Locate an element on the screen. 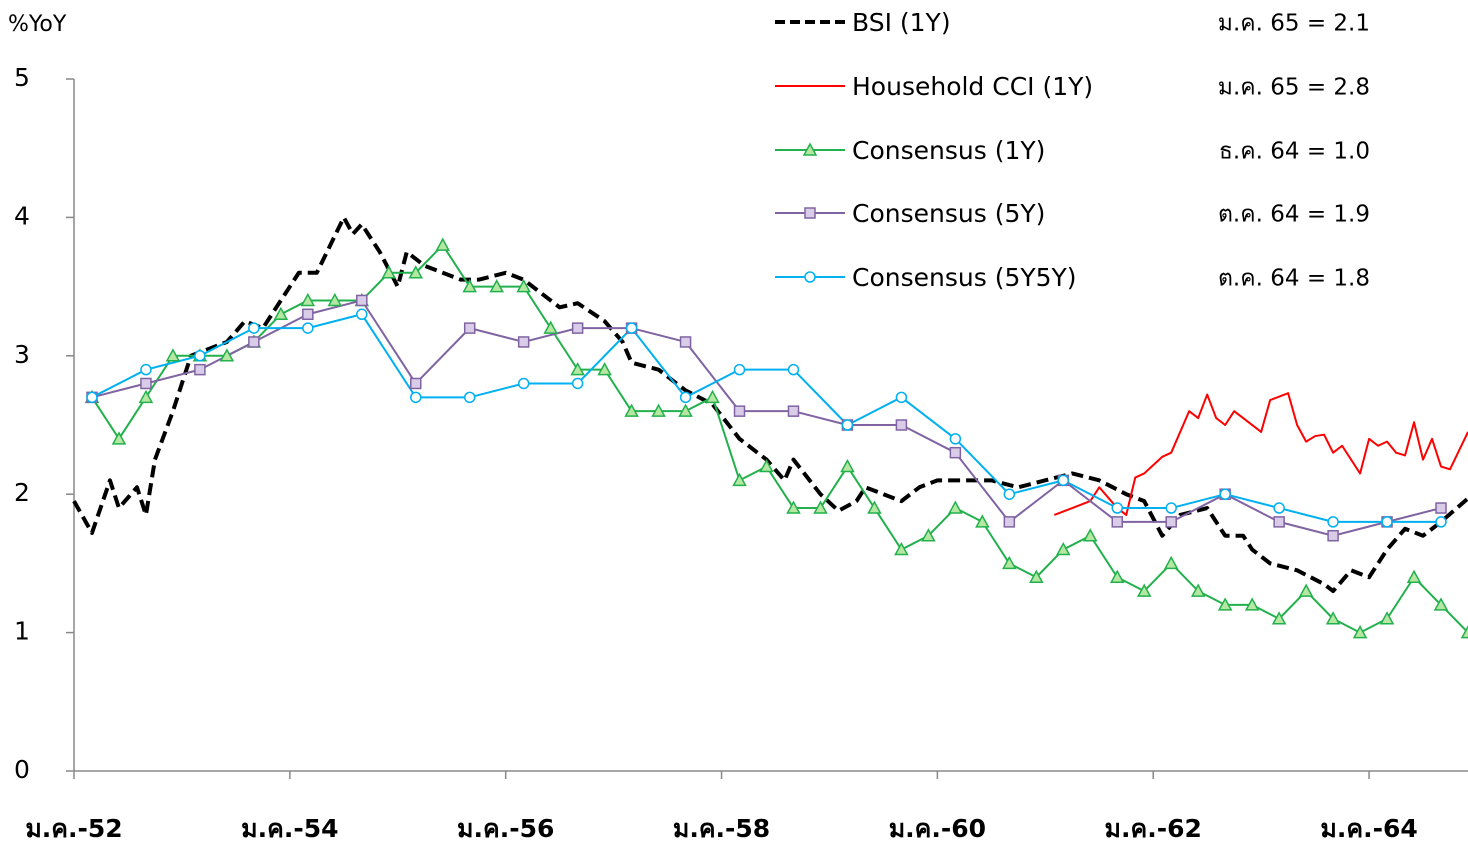  x-tick-label: ม.ค.-62 is located at coordinates (1153, 828).